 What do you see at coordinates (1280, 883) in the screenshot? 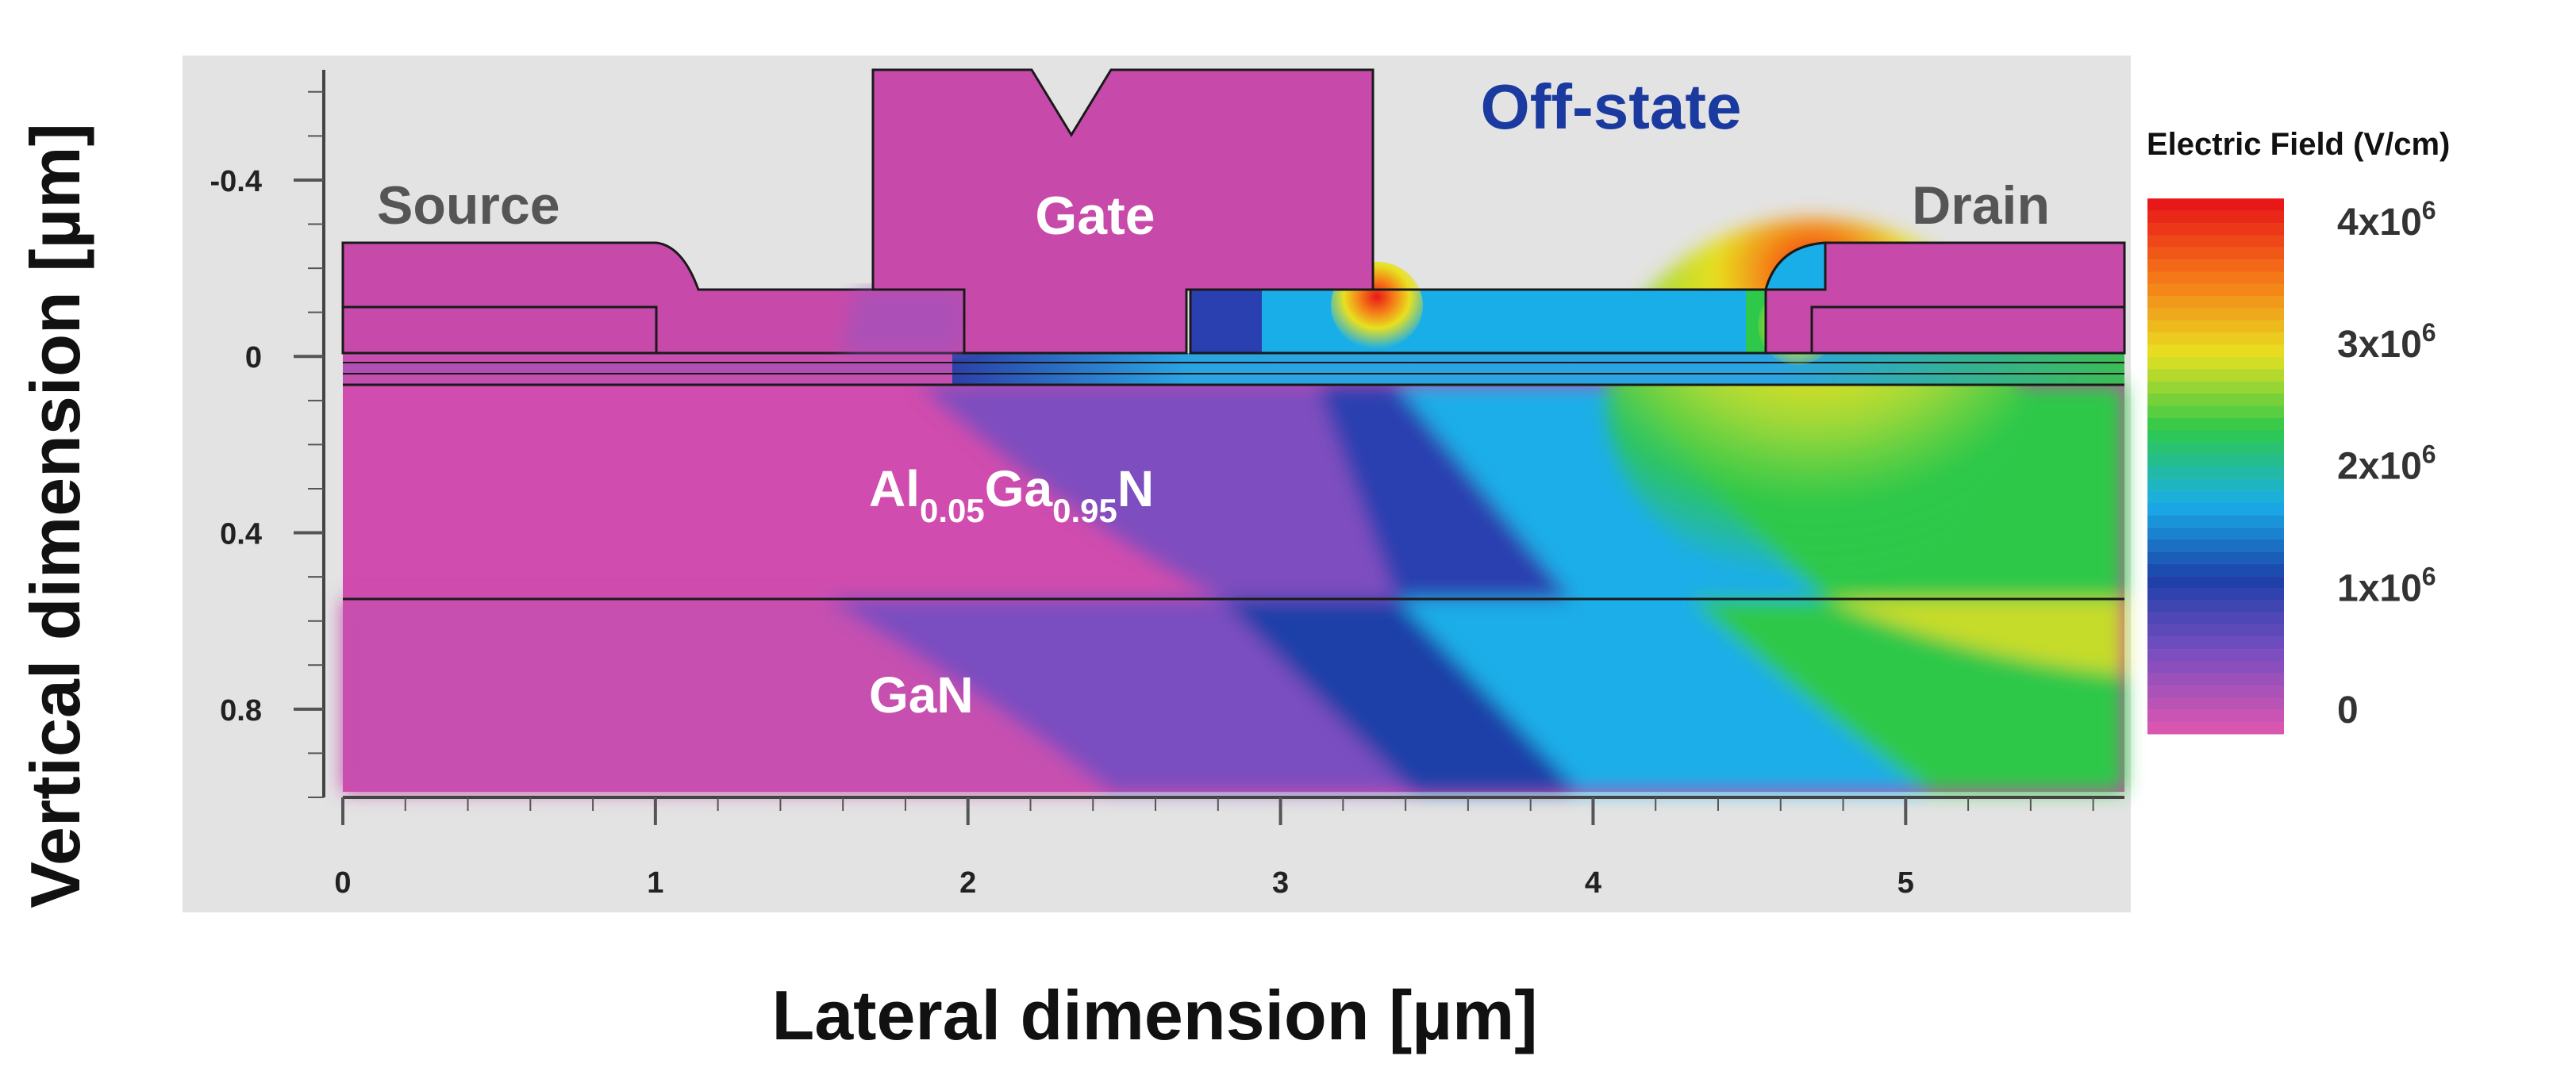
I see `x-tick-label: 3` at bounding box center [1280, 883].